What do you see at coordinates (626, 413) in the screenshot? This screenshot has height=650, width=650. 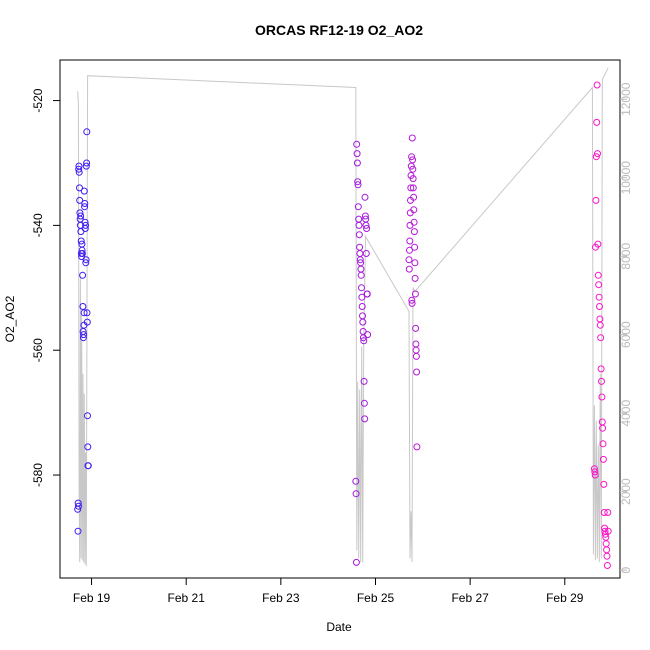 I see `y-right-tick-label: 4000` at bounding box center [626, 413].